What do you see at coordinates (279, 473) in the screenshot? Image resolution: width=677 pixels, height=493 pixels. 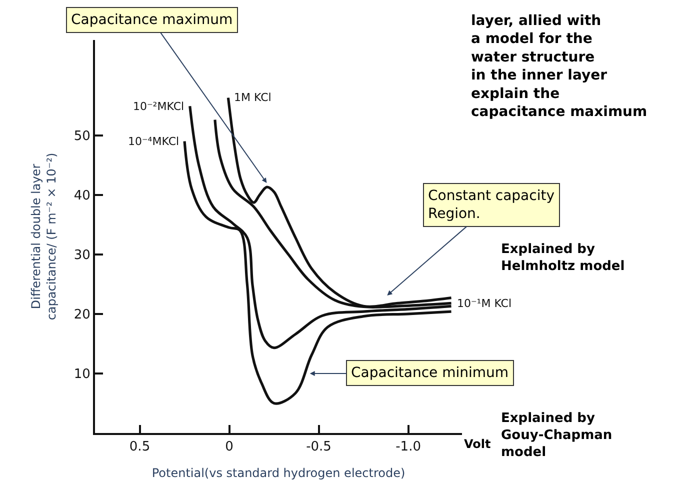 I see `x-axis-title: Potential(vs standard hydrogen electrode)` at bounding box center [279, 473].